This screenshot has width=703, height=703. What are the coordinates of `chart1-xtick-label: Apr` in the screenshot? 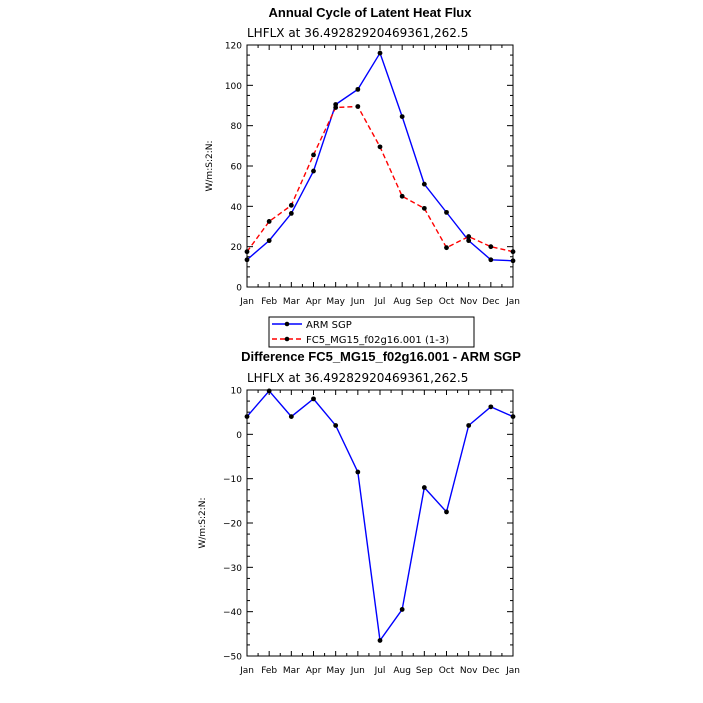 It's located at (314, 302).